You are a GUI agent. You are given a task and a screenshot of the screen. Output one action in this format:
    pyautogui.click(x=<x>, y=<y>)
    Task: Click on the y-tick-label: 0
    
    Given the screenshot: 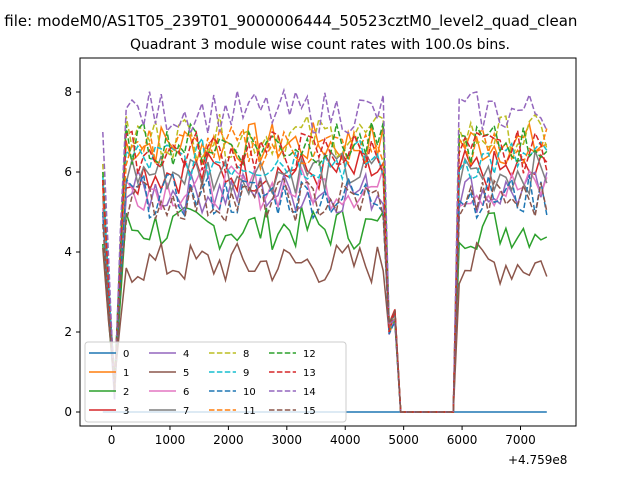 What is the action you would take?
    pyautogui.click(x=68, y=412)
    